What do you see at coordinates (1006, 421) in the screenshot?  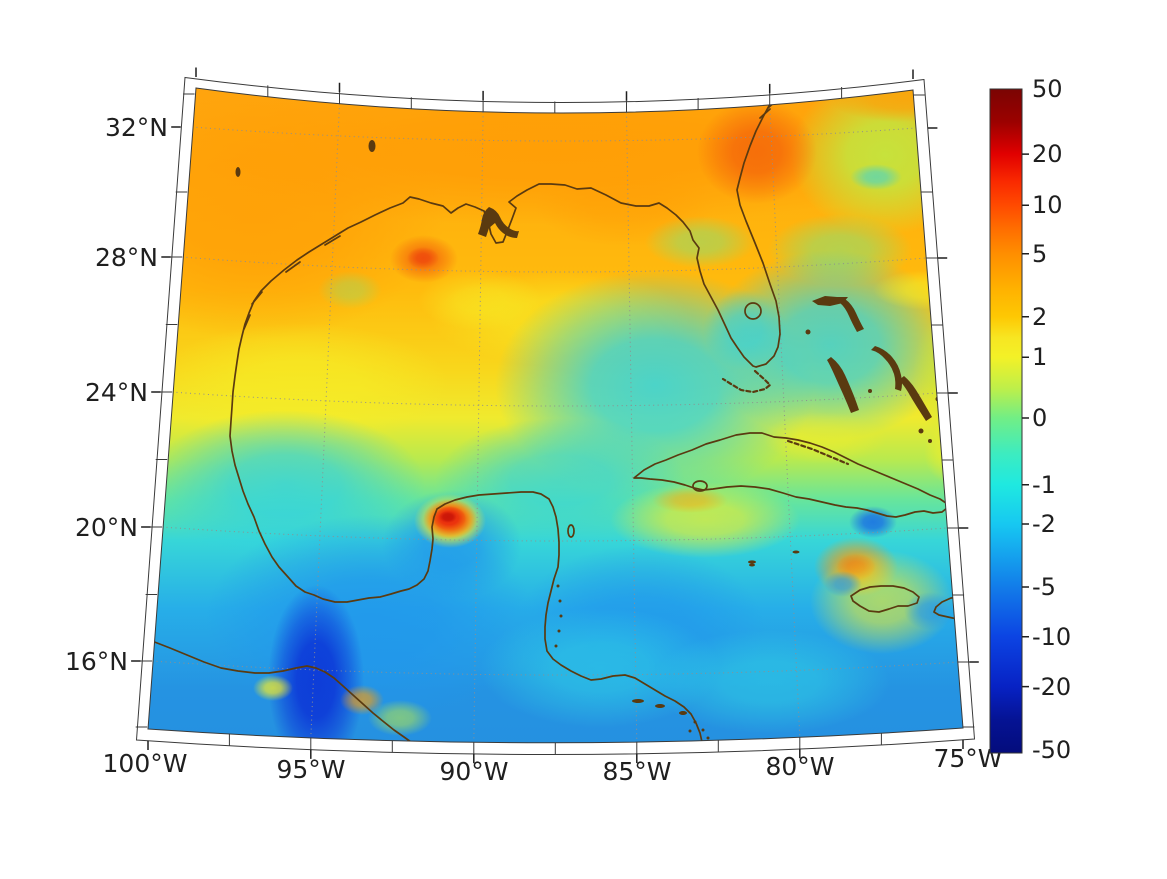 I see `colorbar-gradient` at bounding box center [1006, 421].